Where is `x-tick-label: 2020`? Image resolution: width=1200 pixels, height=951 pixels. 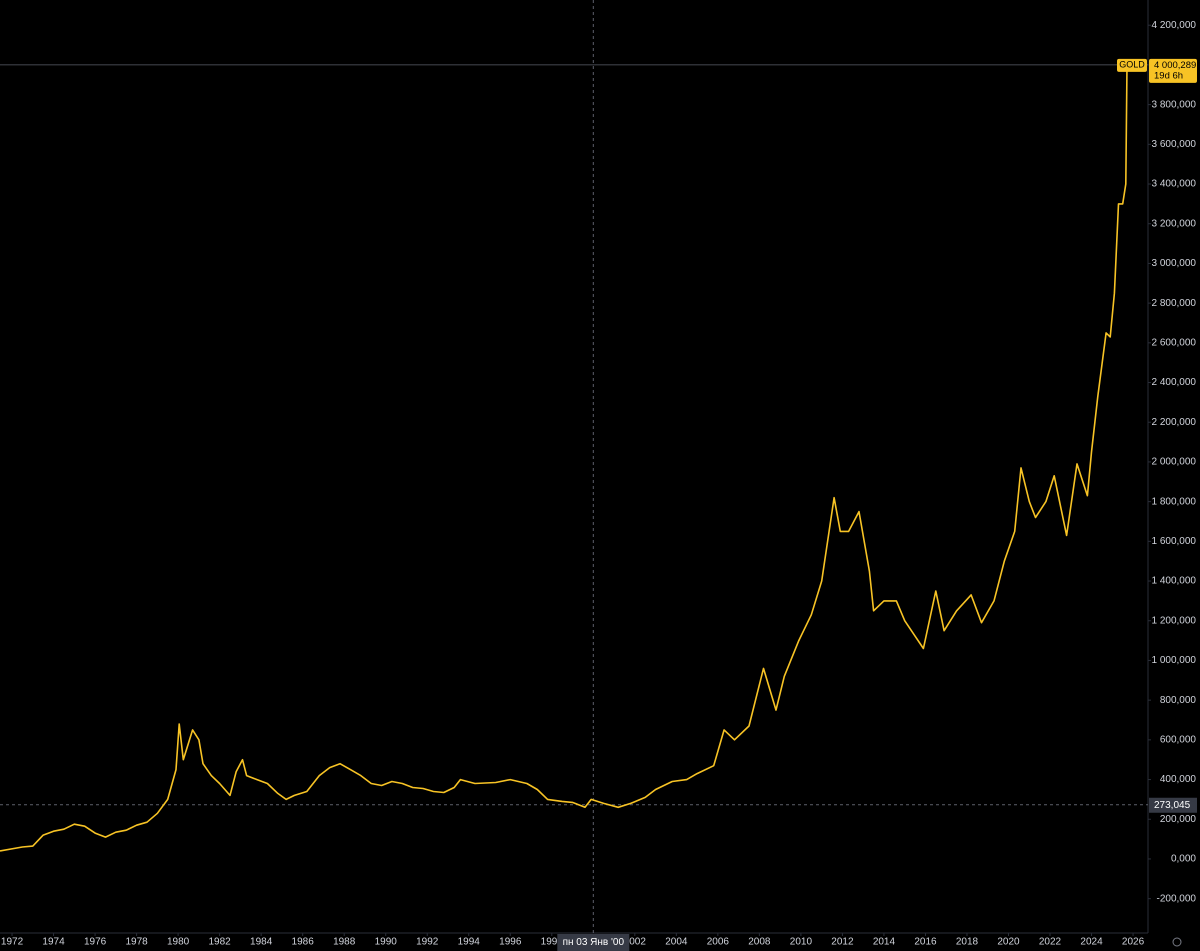 x-tick-label: 2020 is located at coordinates (1008, 942).